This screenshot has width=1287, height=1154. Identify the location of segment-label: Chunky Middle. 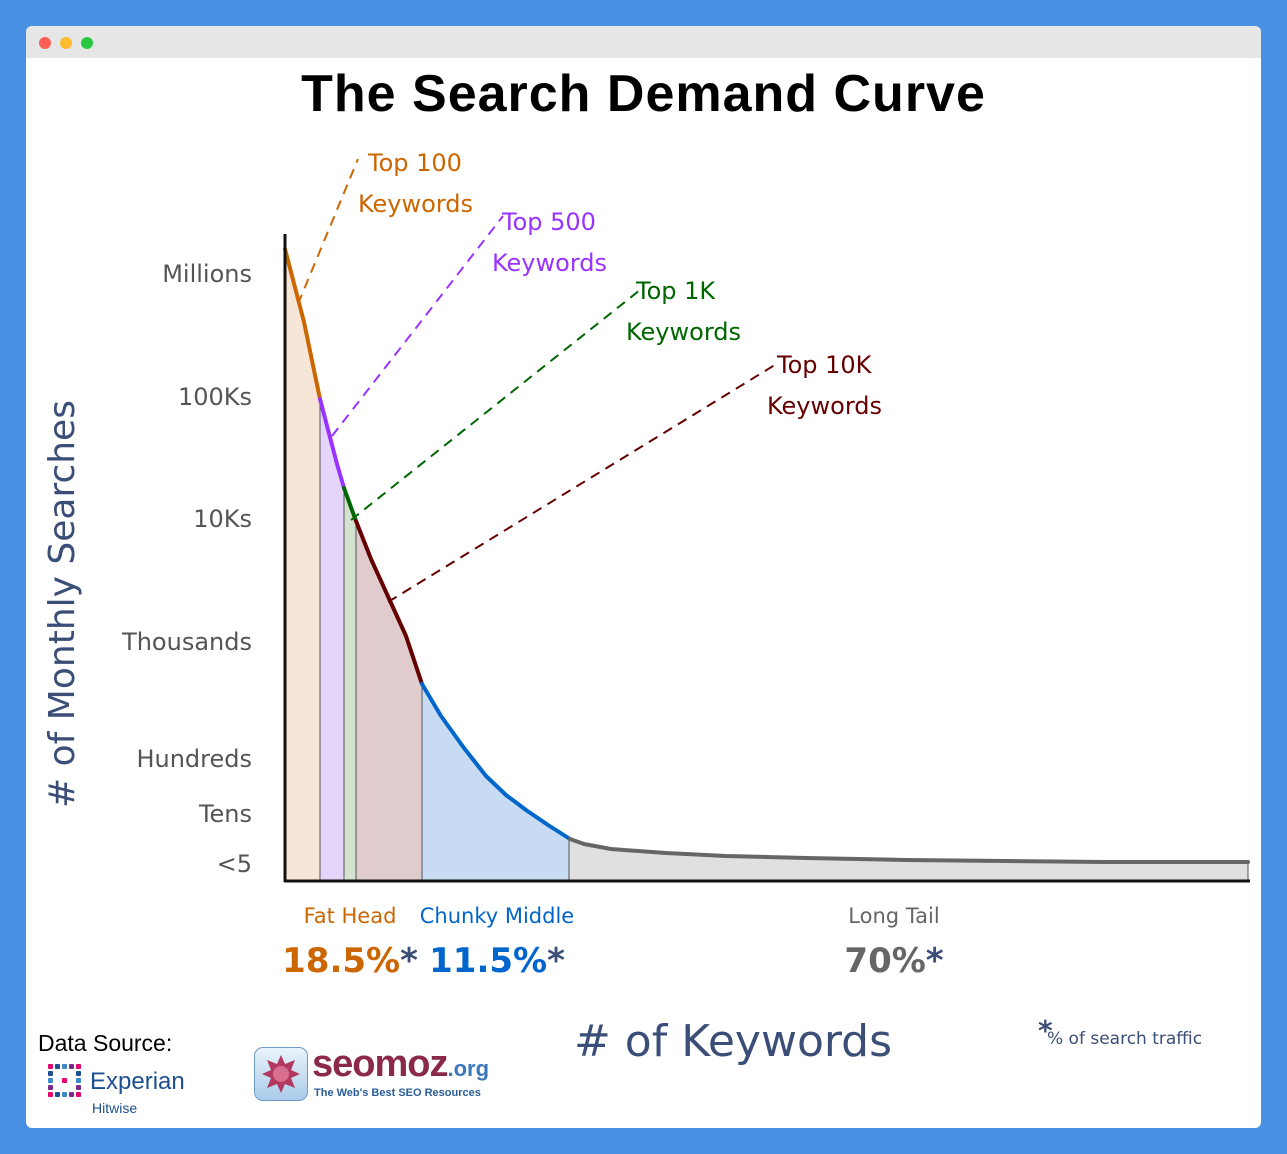
(497, 916).